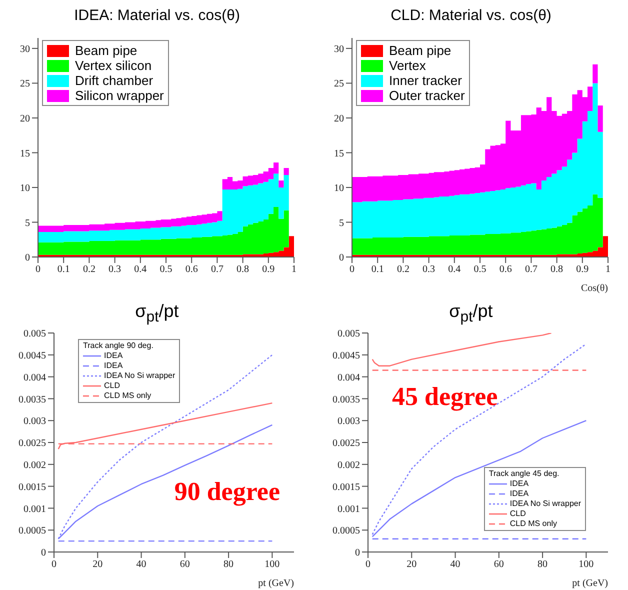 The height and width of the screenshot is (590, 628). I want to click on legend-label: Drift chamber, so click(114, 80).